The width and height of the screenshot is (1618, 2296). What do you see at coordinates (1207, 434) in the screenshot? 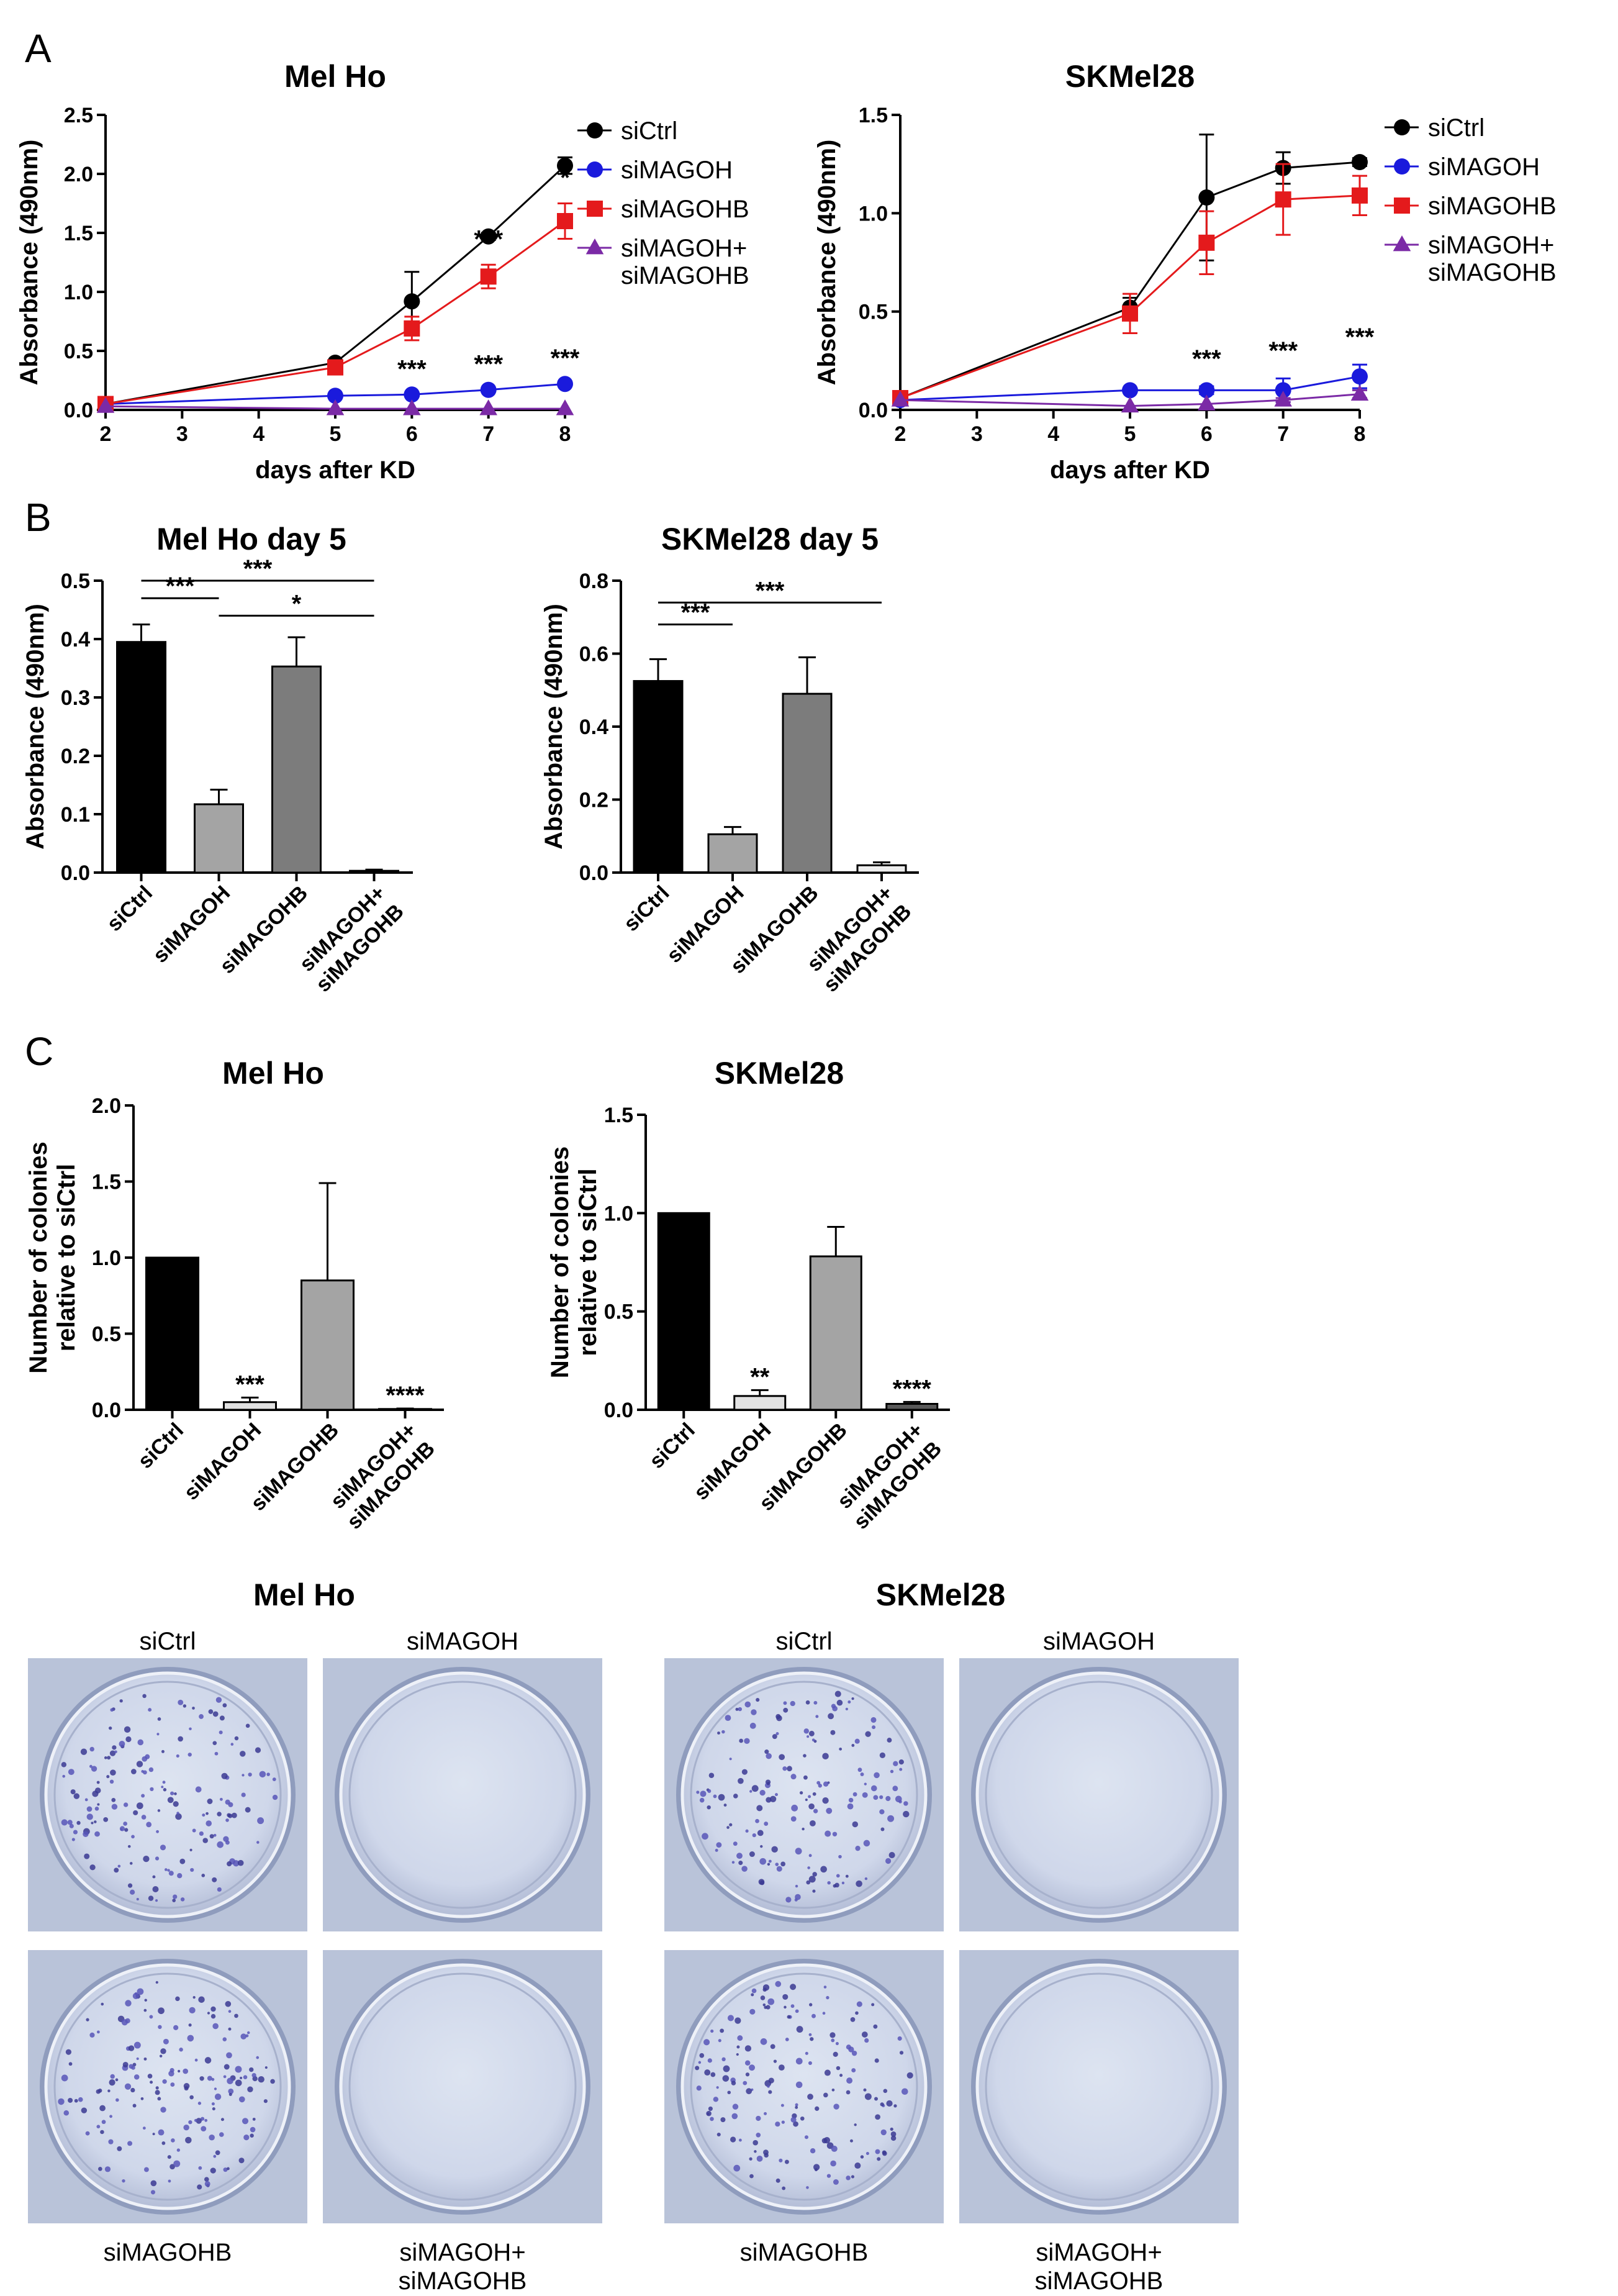
I see `x-tick-label: 6` at bounding box center [1207, 434].